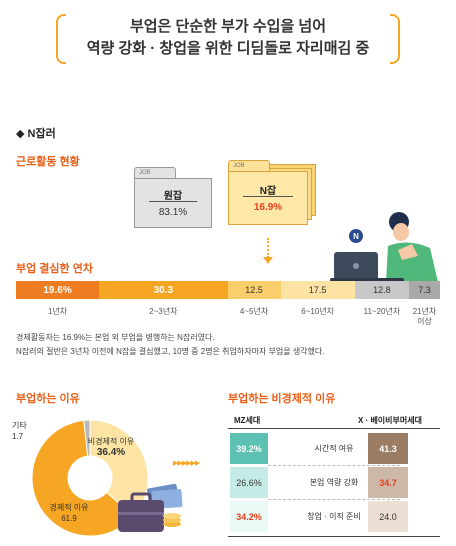 The width and height of the screenshot is (456, 546). I want to click on xb-value-3: 24.0, so click(388, 516).